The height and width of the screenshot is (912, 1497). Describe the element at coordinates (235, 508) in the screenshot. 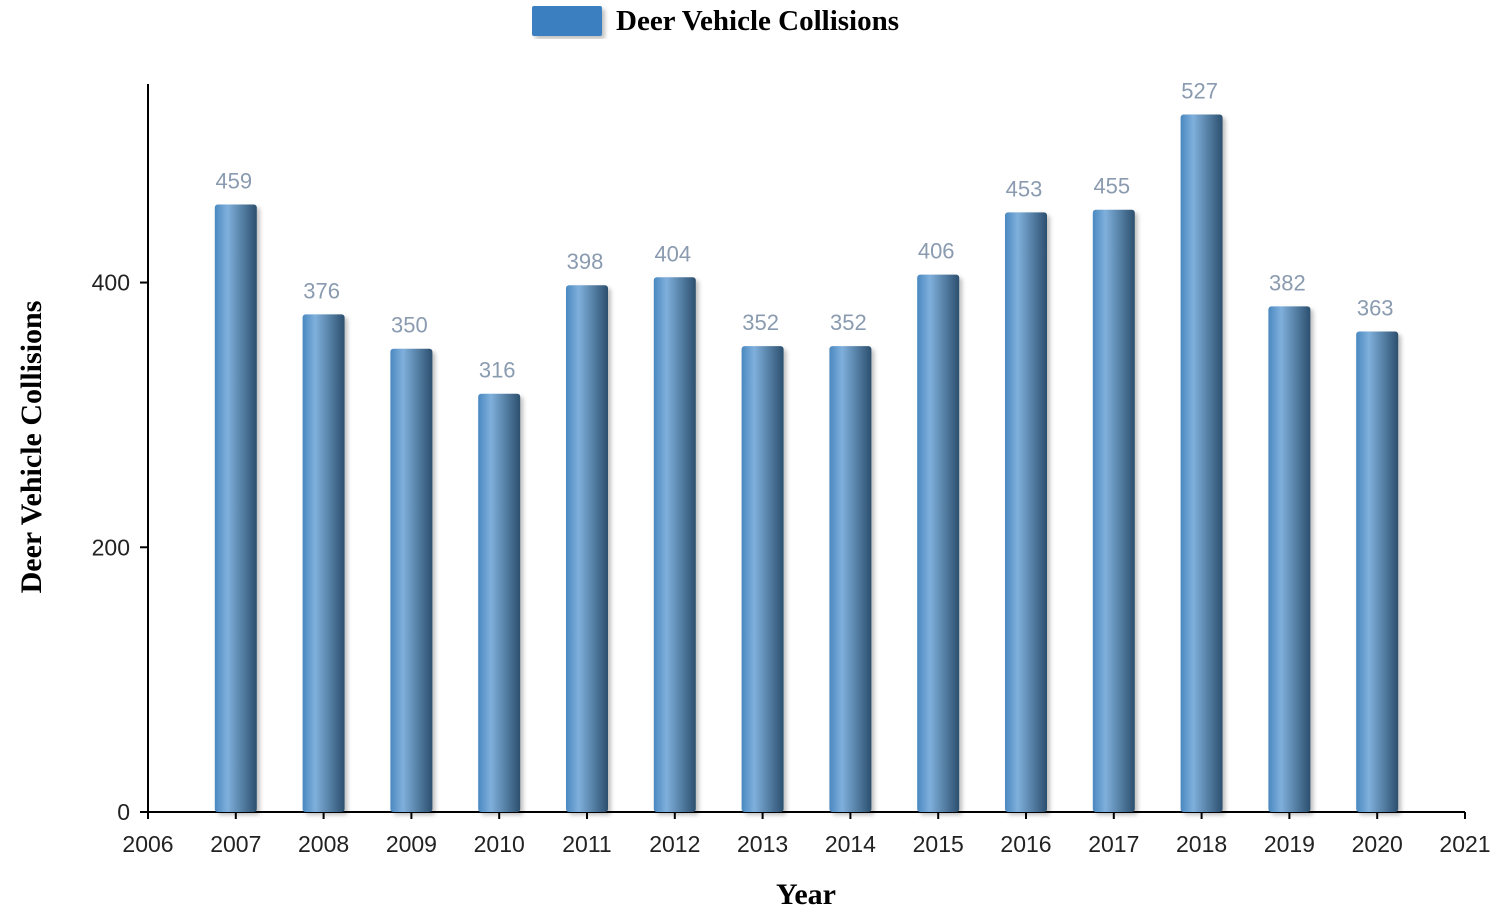

I see `bar-2007` at that location.